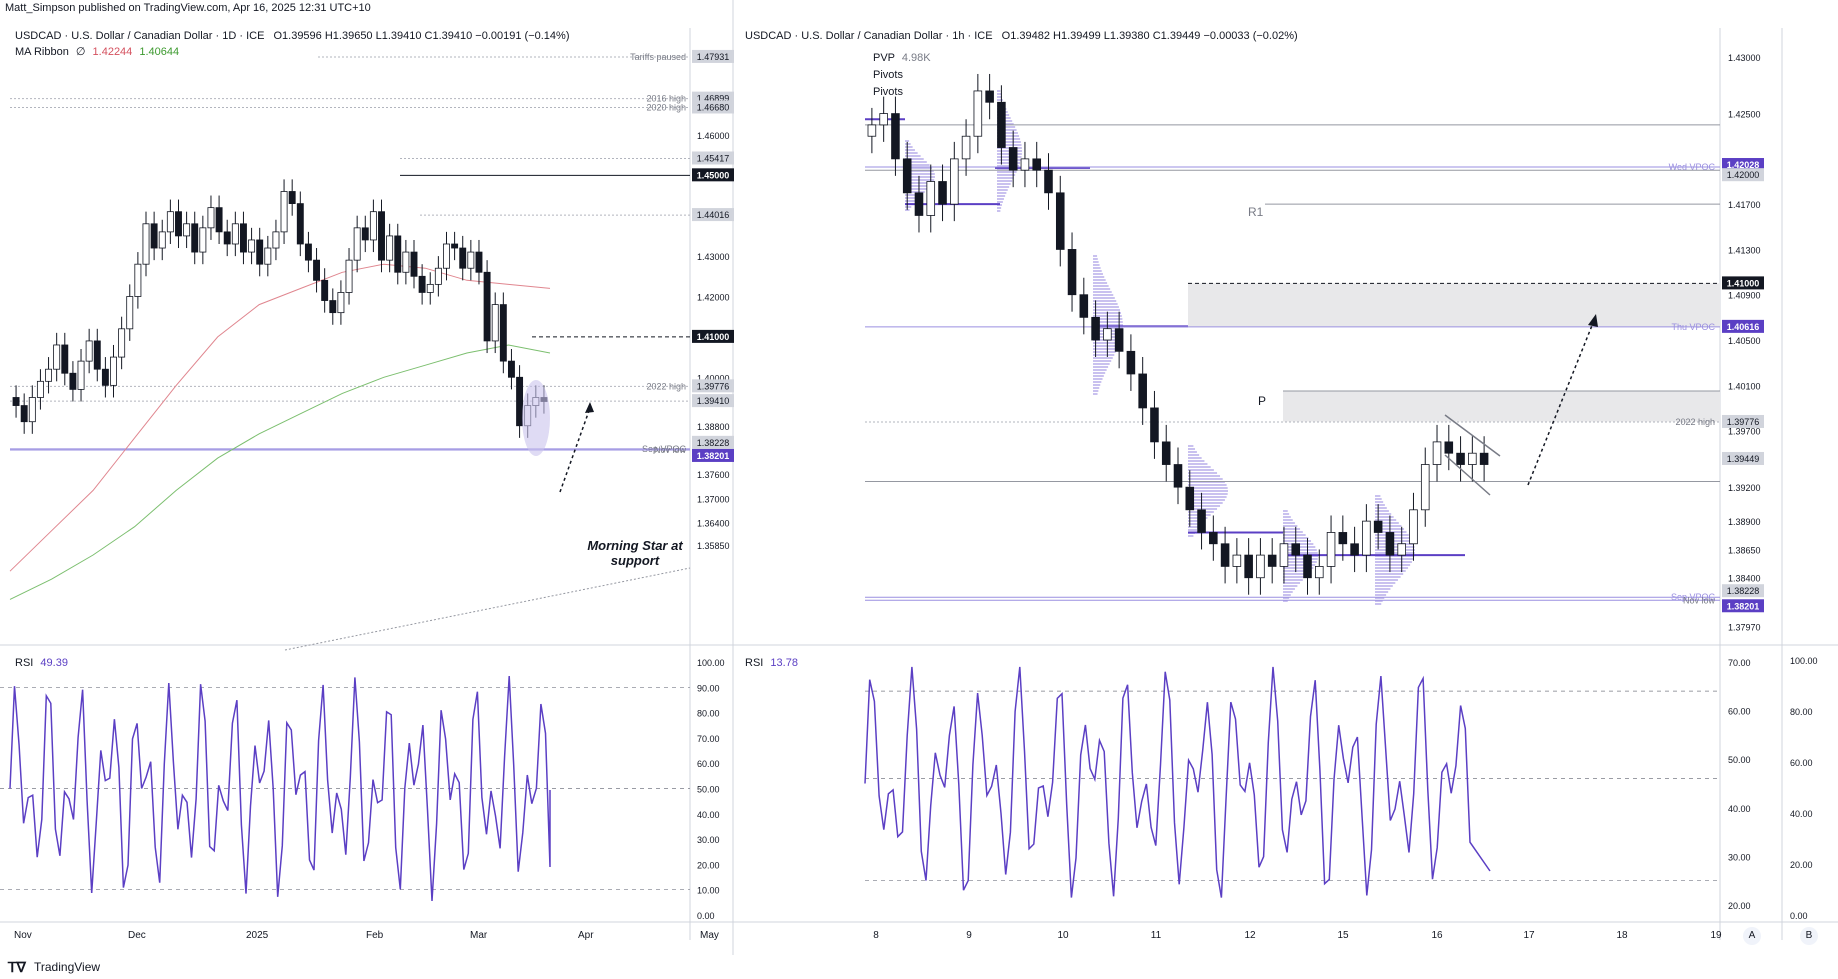 This screenshot has width=1838, height=979. Describe the element at coordinates (713, 524) in the screenshot. I see `left-axis-tick: 1.36400` at that location.